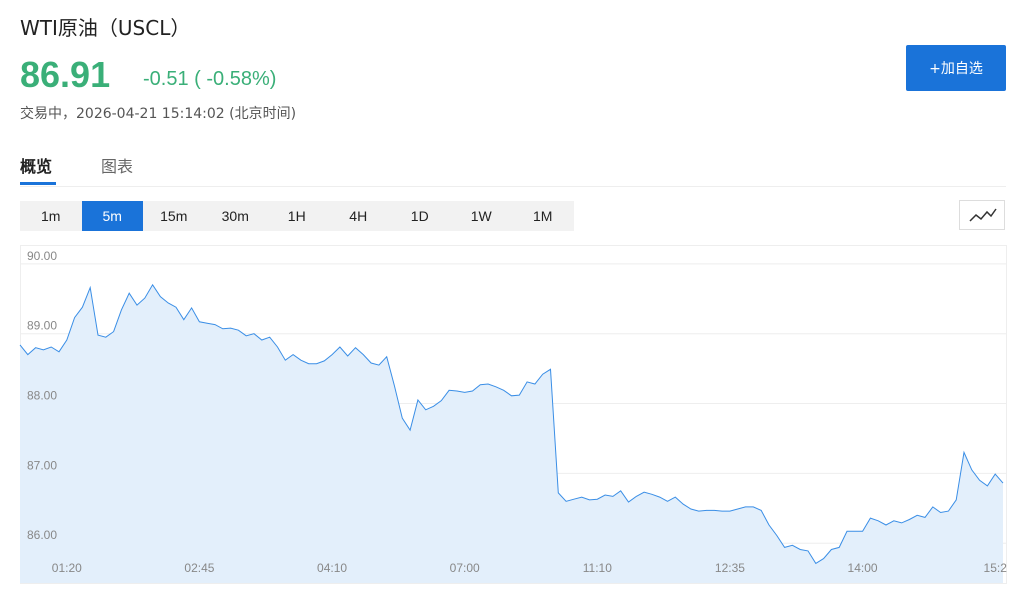  Describe the element at coordinates (543, 216) in the screenshot. I see `interval-button: 1M` at that location.